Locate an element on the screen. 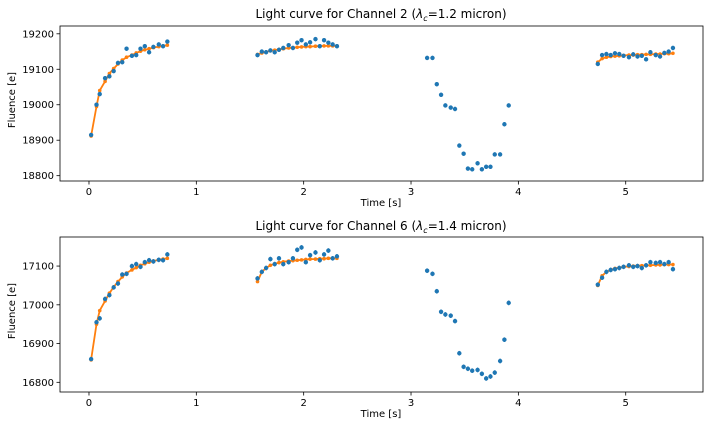 Image resolution: width=712 pixels, height=424 pixels. y-tick-label: 19000 is located at coordinates (38, 105).